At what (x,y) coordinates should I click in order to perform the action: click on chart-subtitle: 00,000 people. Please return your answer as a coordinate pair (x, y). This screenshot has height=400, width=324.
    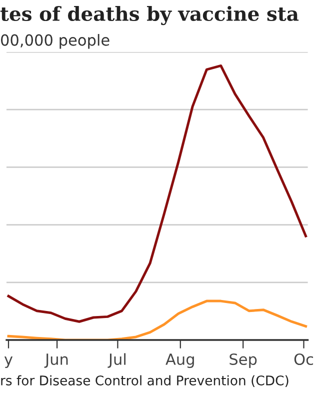
    Looking at the image, I should click on (55, 41).